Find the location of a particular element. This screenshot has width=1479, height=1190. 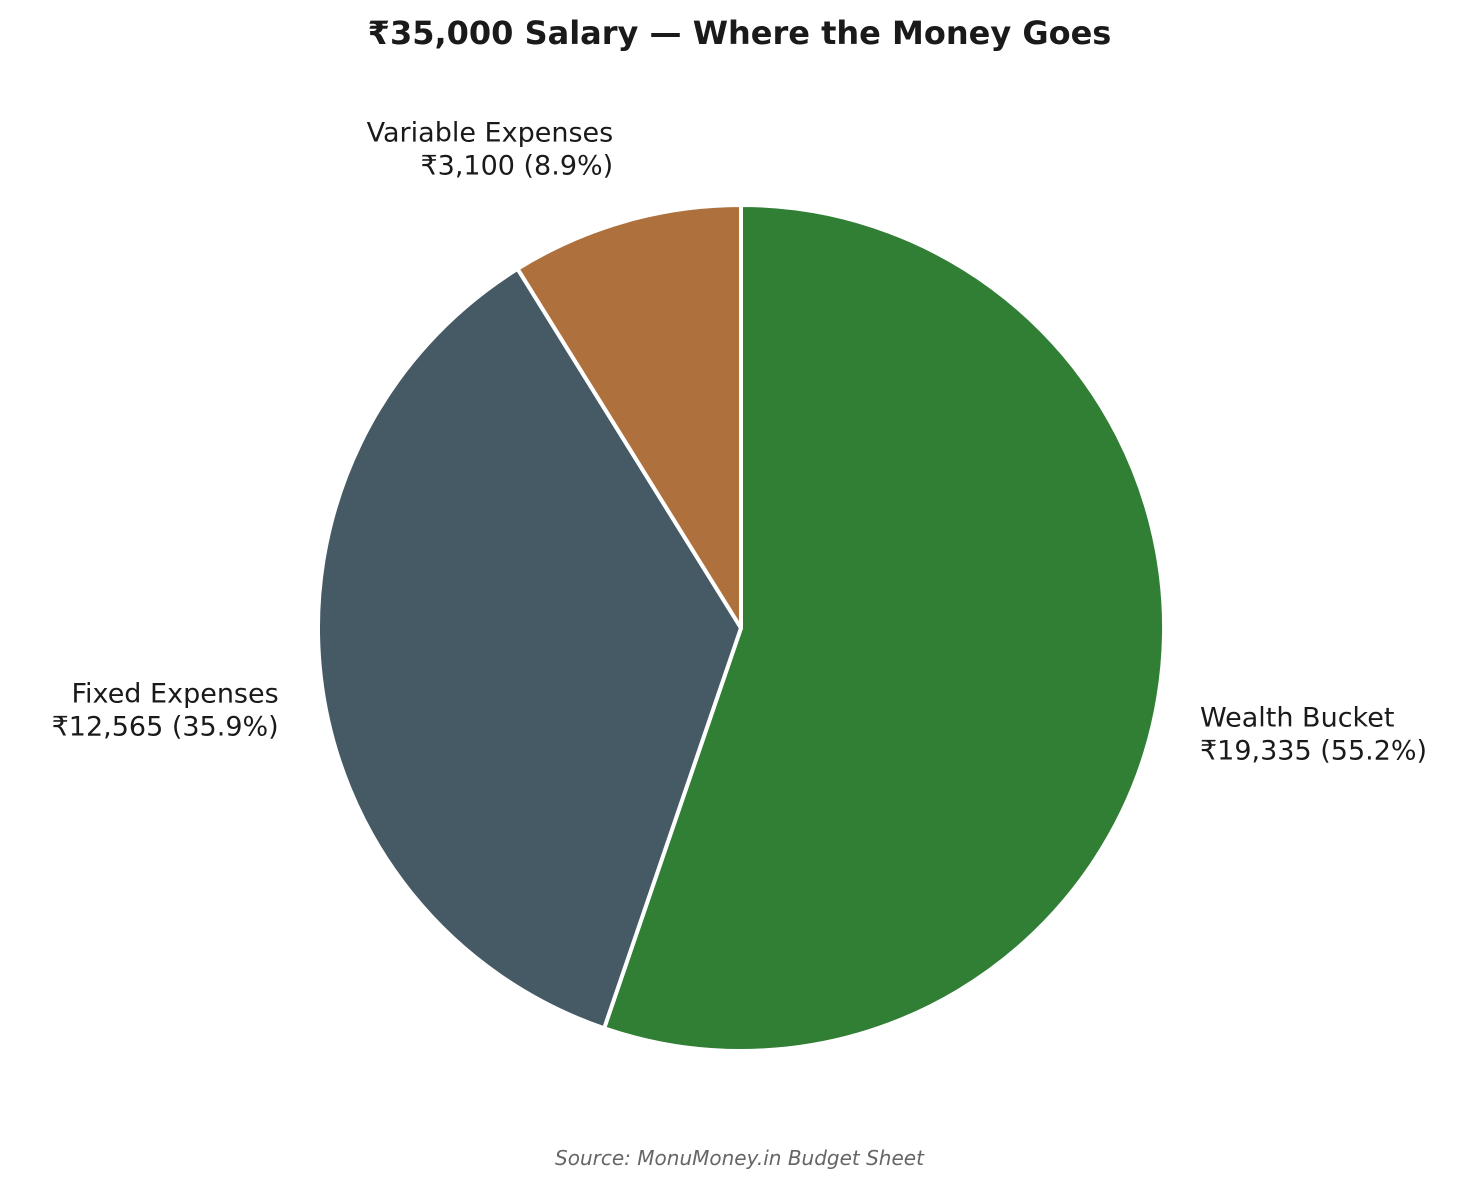

chart-source-note: Source: MonuMoney.in Budget Sheet is located at coordinates (739, 1158).